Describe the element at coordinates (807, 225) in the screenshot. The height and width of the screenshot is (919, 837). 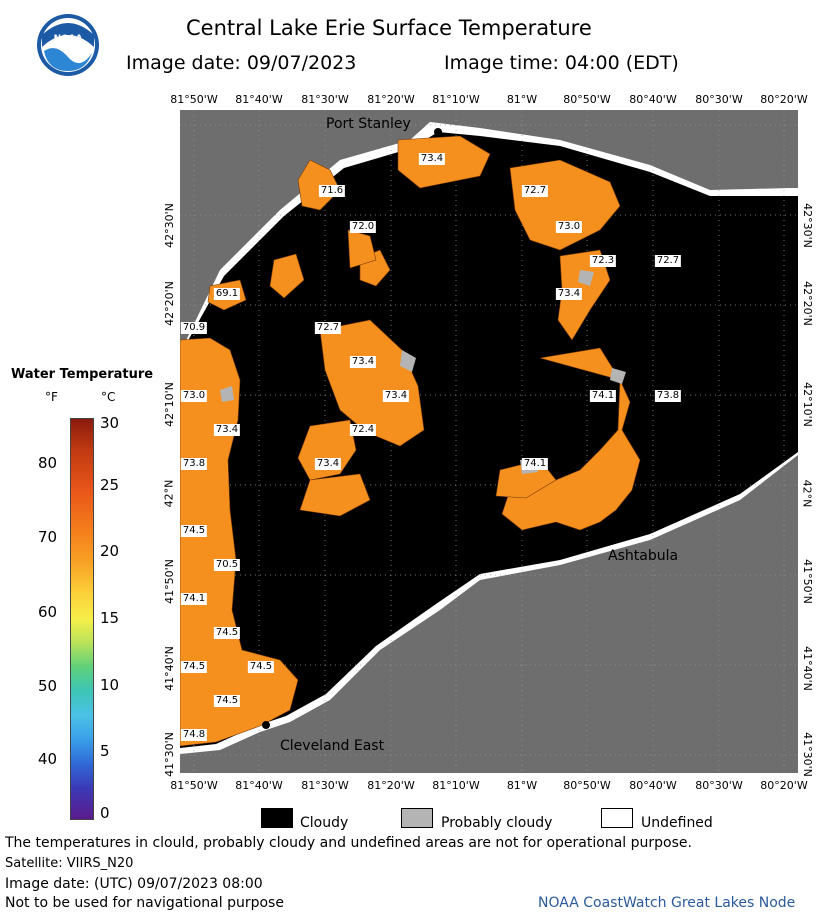
I see `lat-tick-right: 42°30'N` at that location.